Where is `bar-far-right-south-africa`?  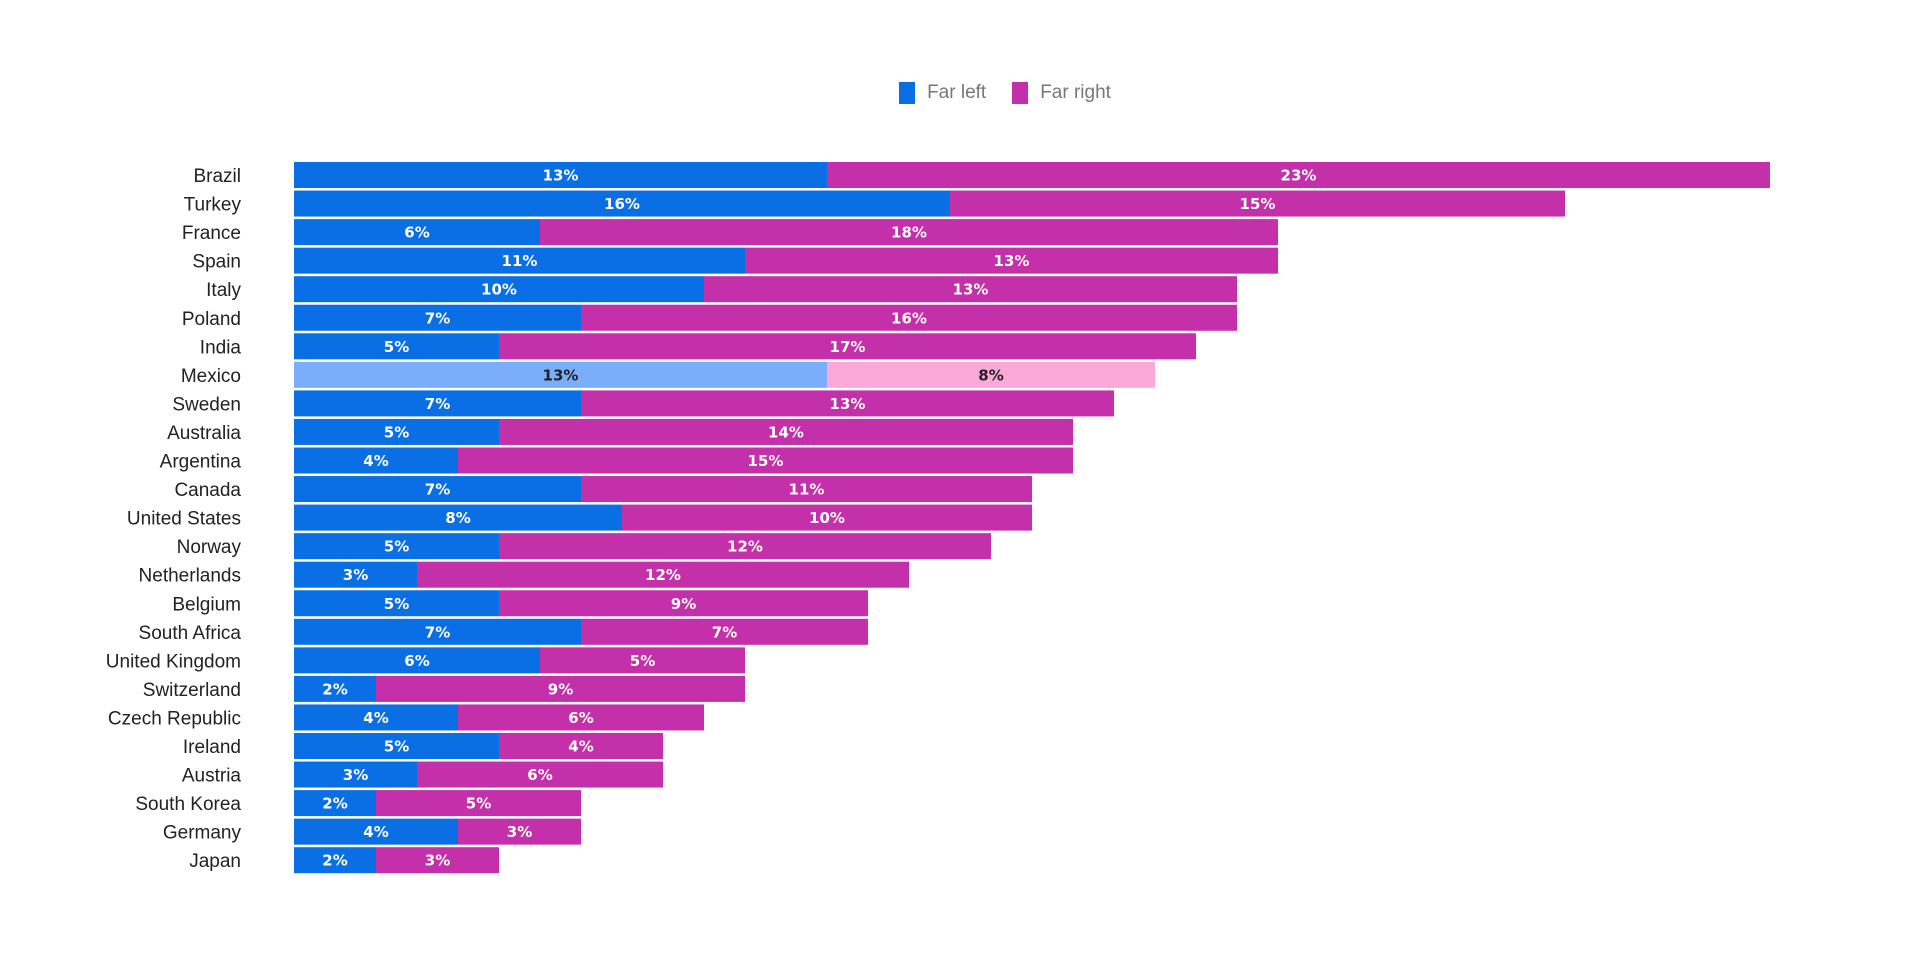
bar-far-right-south-africa is located at coordinates (724, 631).